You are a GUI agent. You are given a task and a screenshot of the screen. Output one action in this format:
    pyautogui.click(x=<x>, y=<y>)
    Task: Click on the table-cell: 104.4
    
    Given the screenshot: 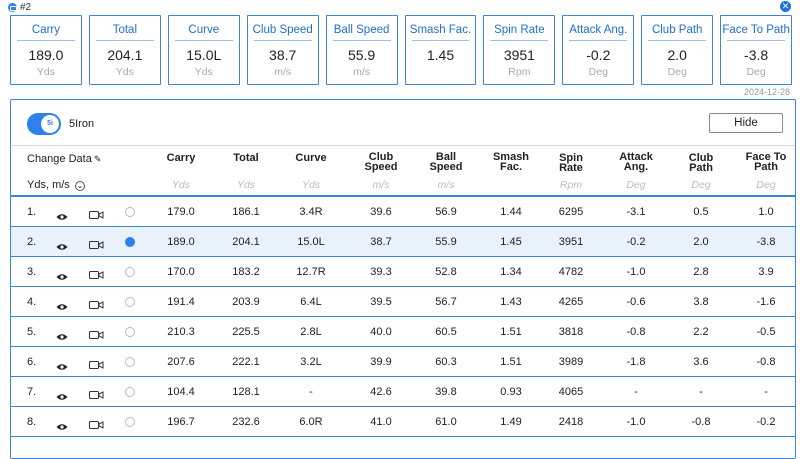 What is the action you would take?
    pyautogui.click(x=181, y=392)
    